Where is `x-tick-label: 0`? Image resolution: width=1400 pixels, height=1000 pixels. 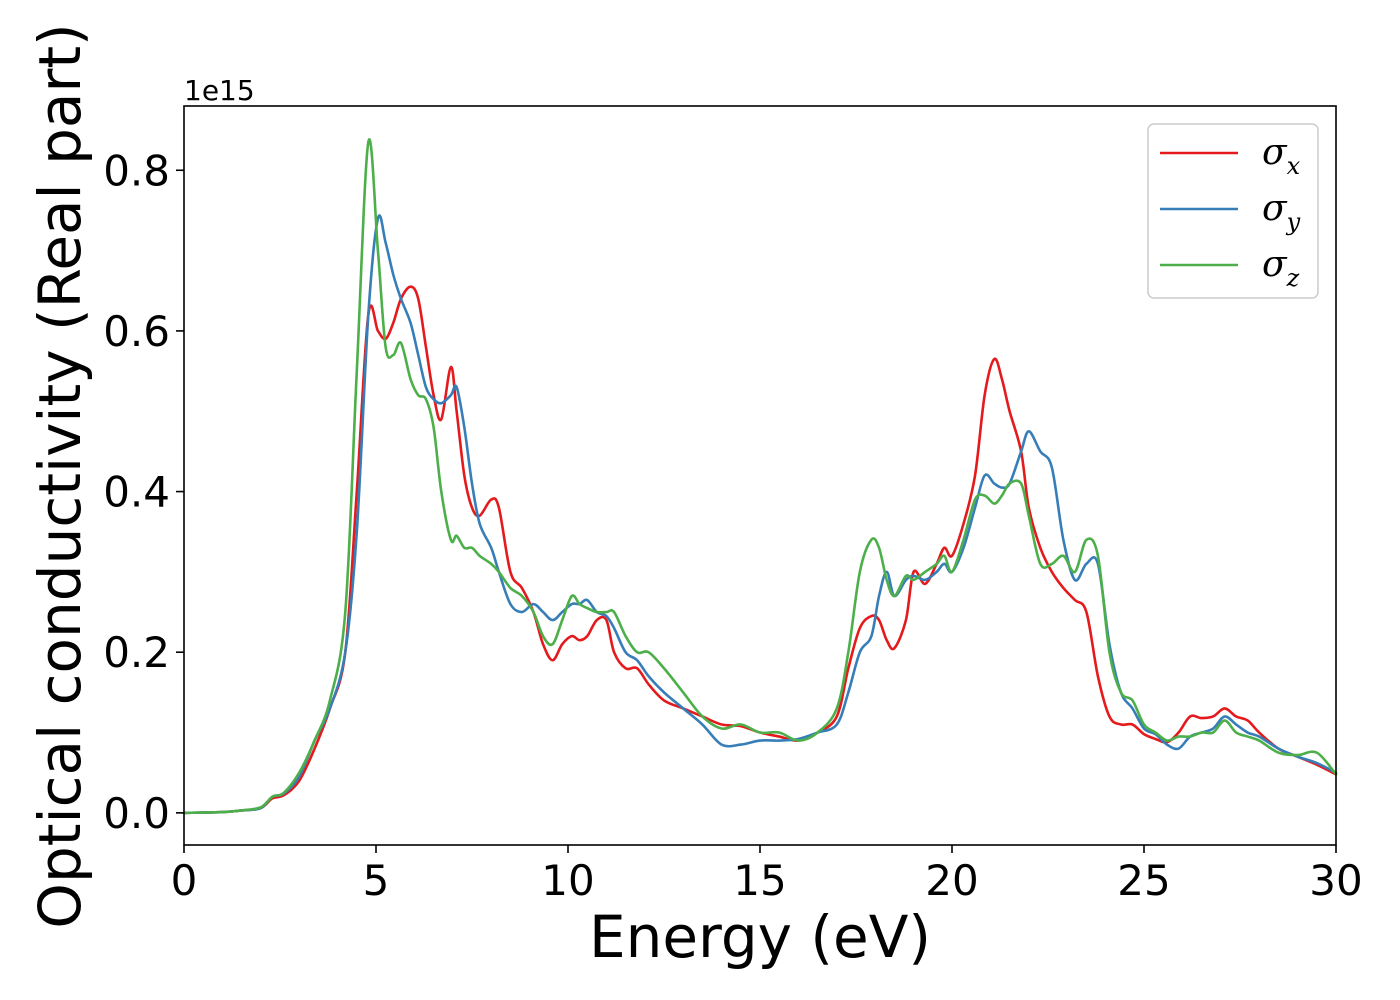
x-tick-label: 0 is located at coordinates (184, 880).